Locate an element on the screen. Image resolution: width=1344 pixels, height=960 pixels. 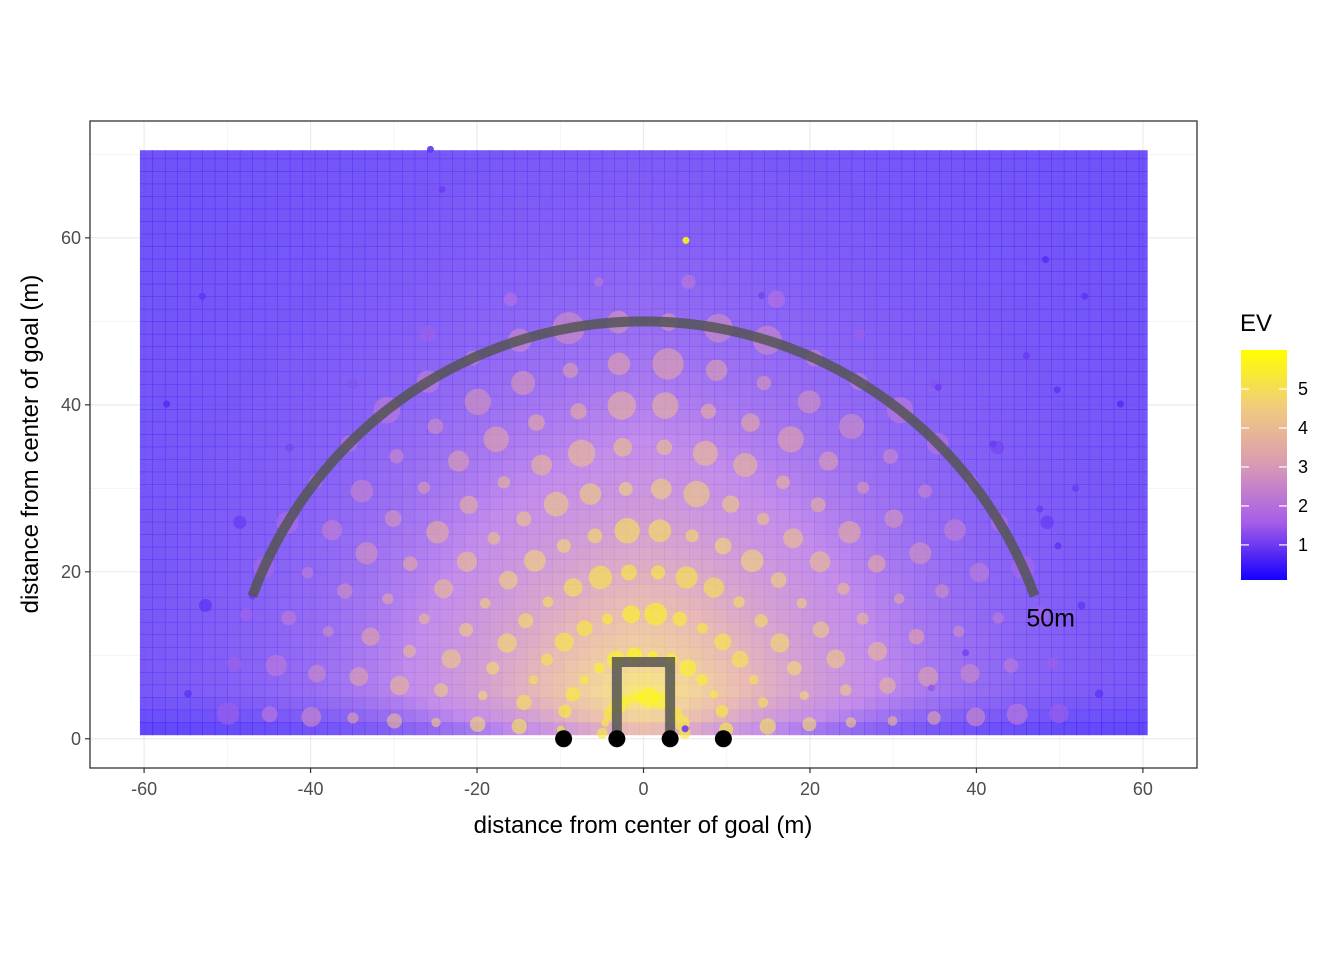
legend-tick-label: 4 is located at coordinates (1303, 428).